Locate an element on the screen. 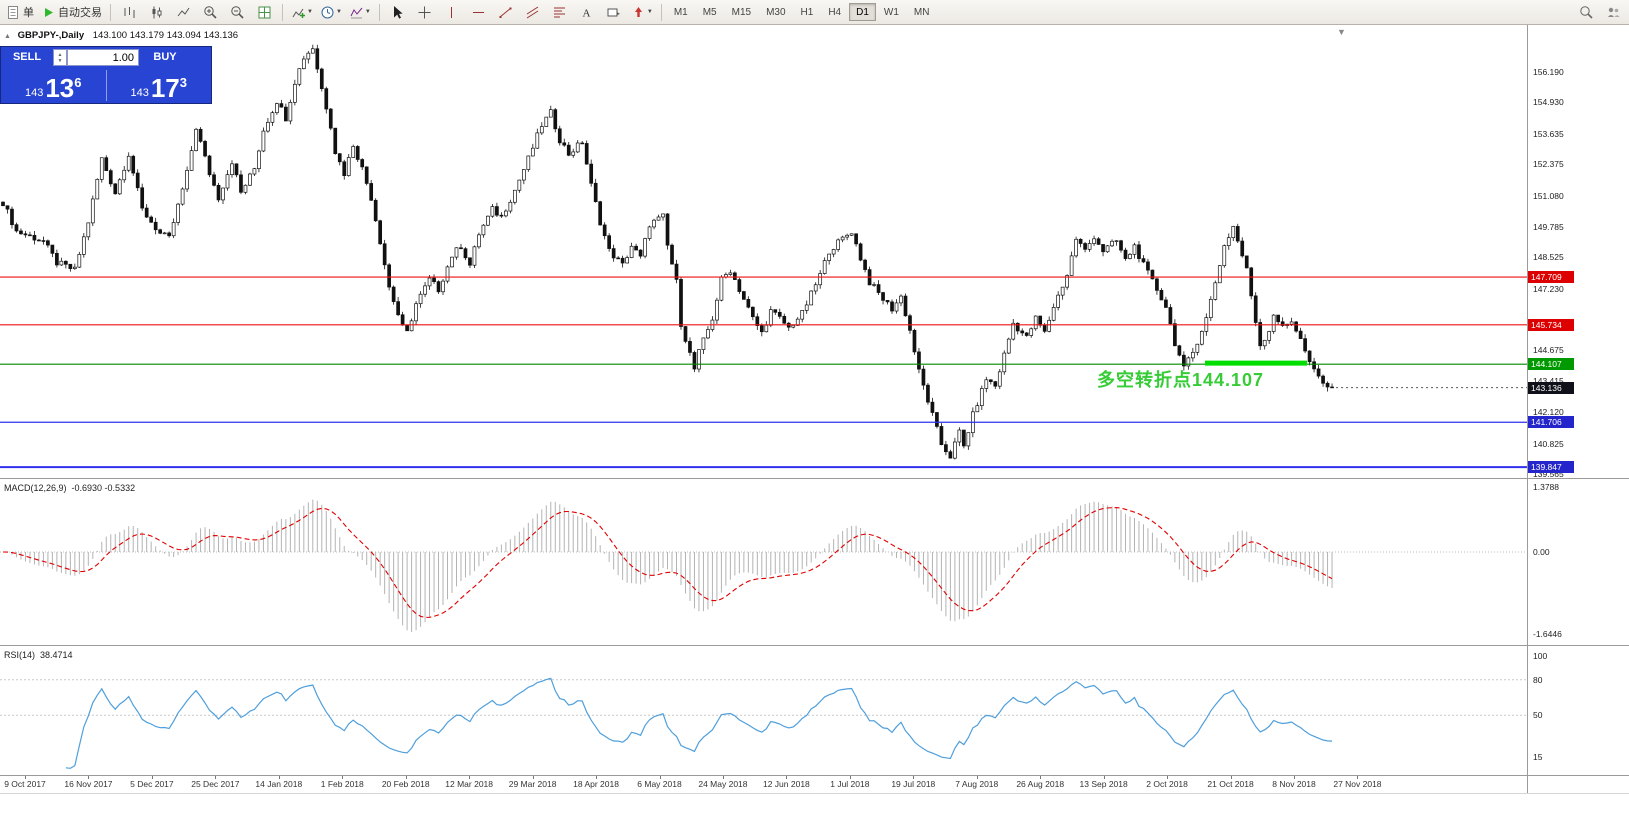 The image size is (1629, 824). macd-values: -0.6930 -0.5332 is located at coordinates (103, 488).